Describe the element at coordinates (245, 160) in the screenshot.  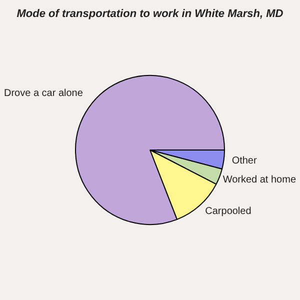
I see `slice-label: Other` at that location.